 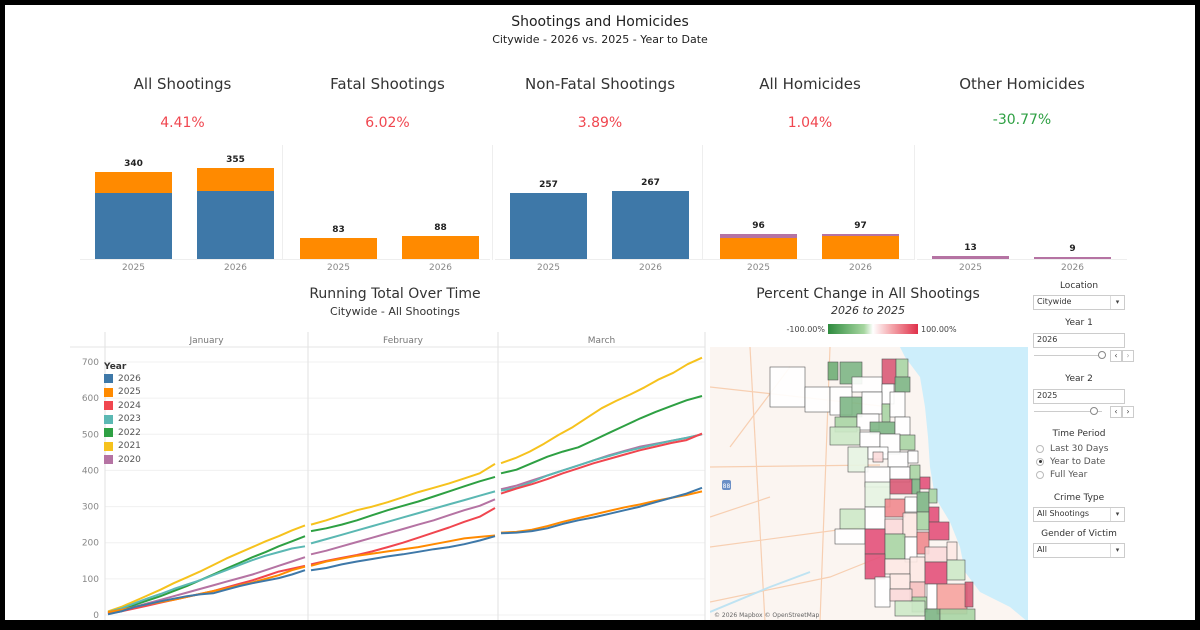 I want to click on time-period-option-last-30-days: Last 30 Days, so click(x=1072, y=448).